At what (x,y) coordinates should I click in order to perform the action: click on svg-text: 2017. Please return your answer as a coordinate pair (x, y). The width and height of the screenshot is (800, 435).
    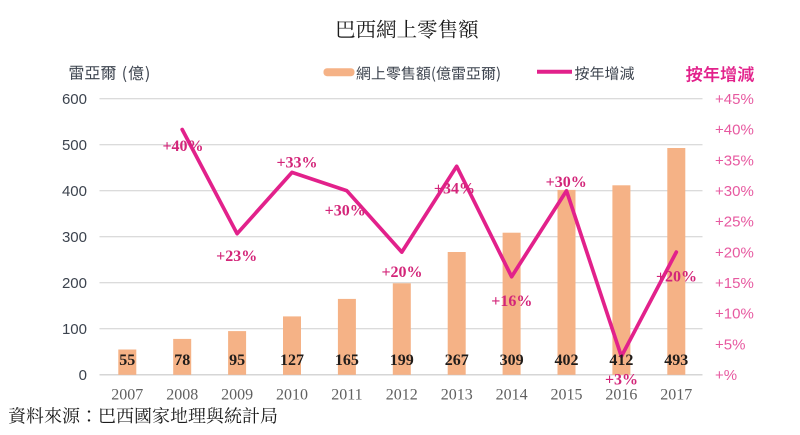
    Looking at the image, I should click on (676, 394).